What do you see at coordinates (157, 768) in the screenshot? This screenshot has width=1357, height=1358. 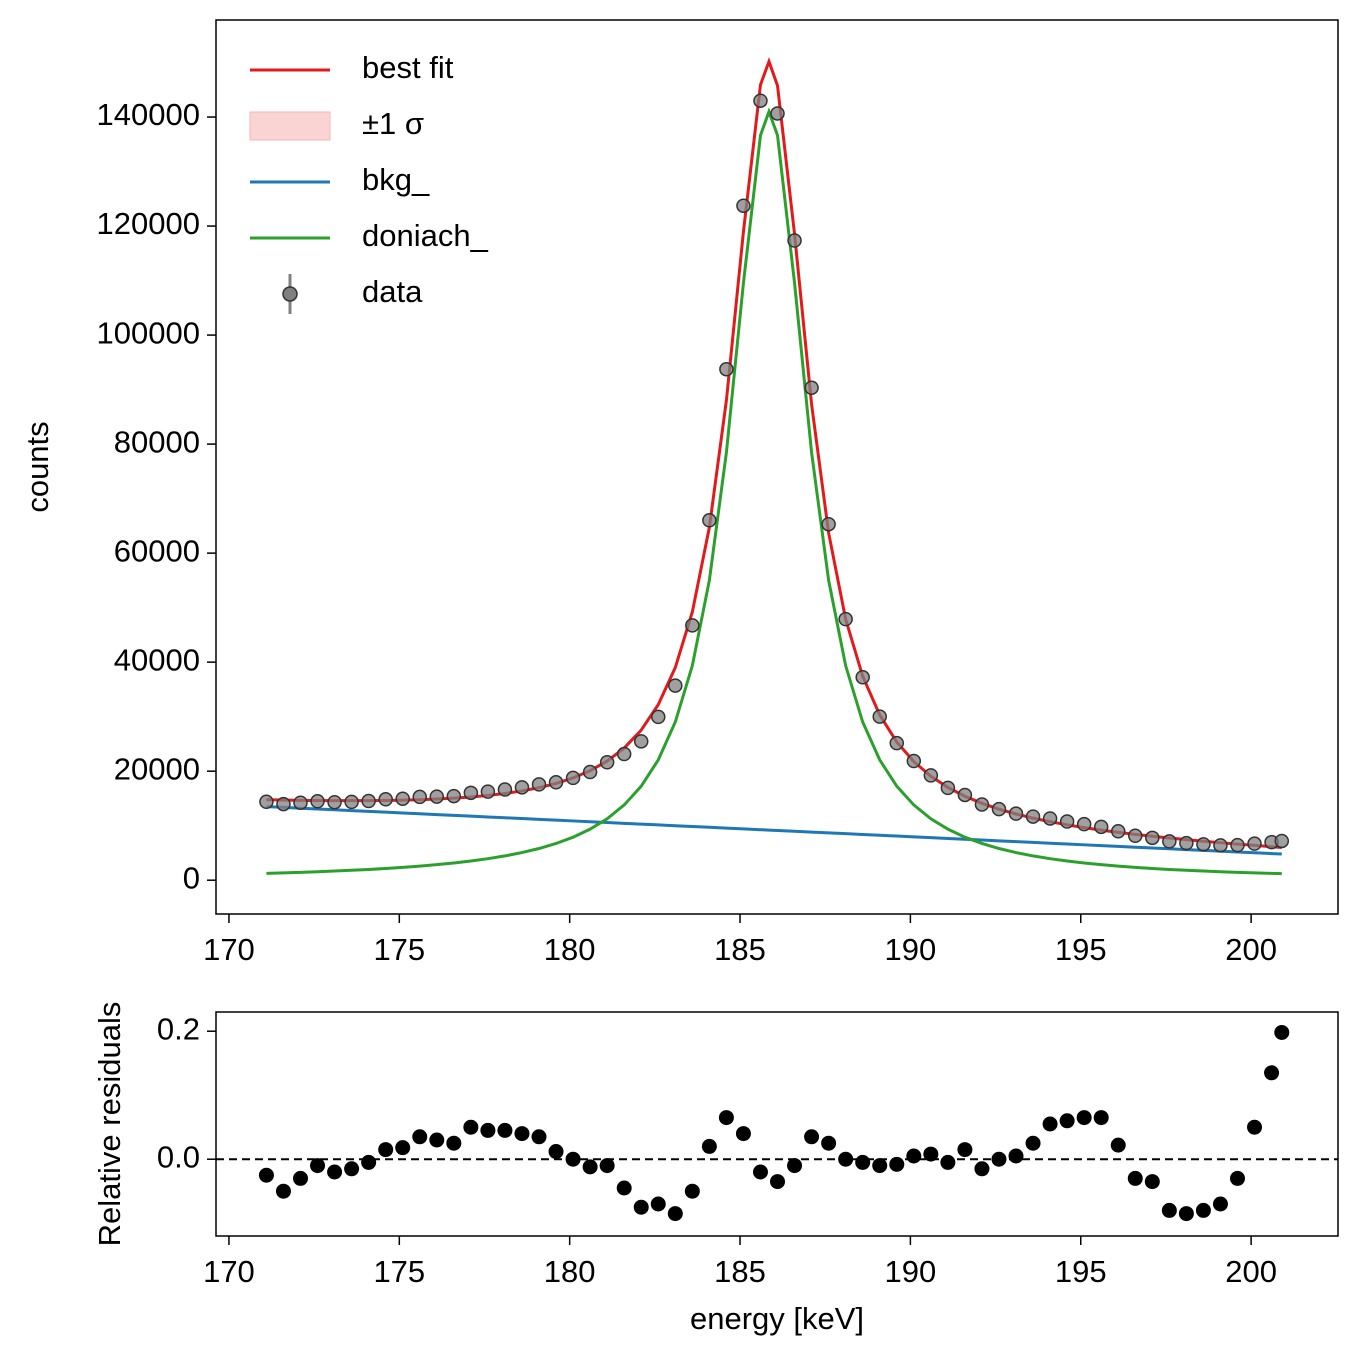 I see `y-tick-label: 20000` at bounding box center [157, 768].